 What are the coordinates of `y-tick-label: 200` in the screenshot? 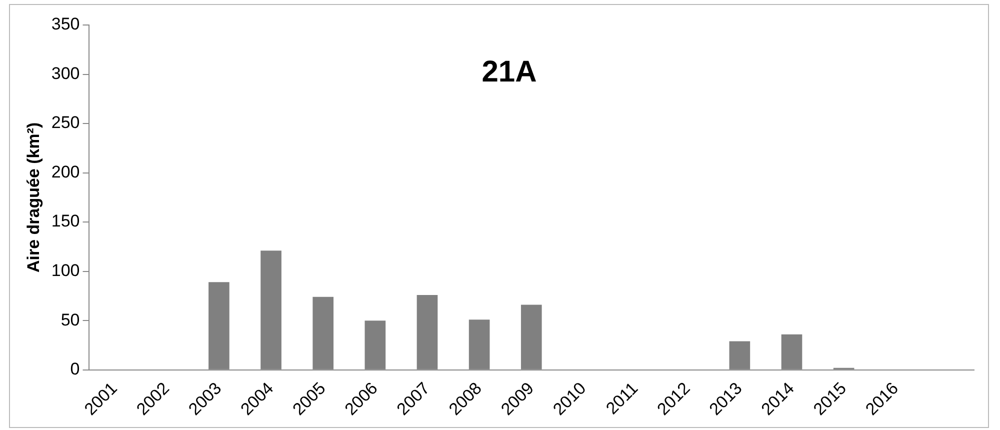 It's located at (65, 172).